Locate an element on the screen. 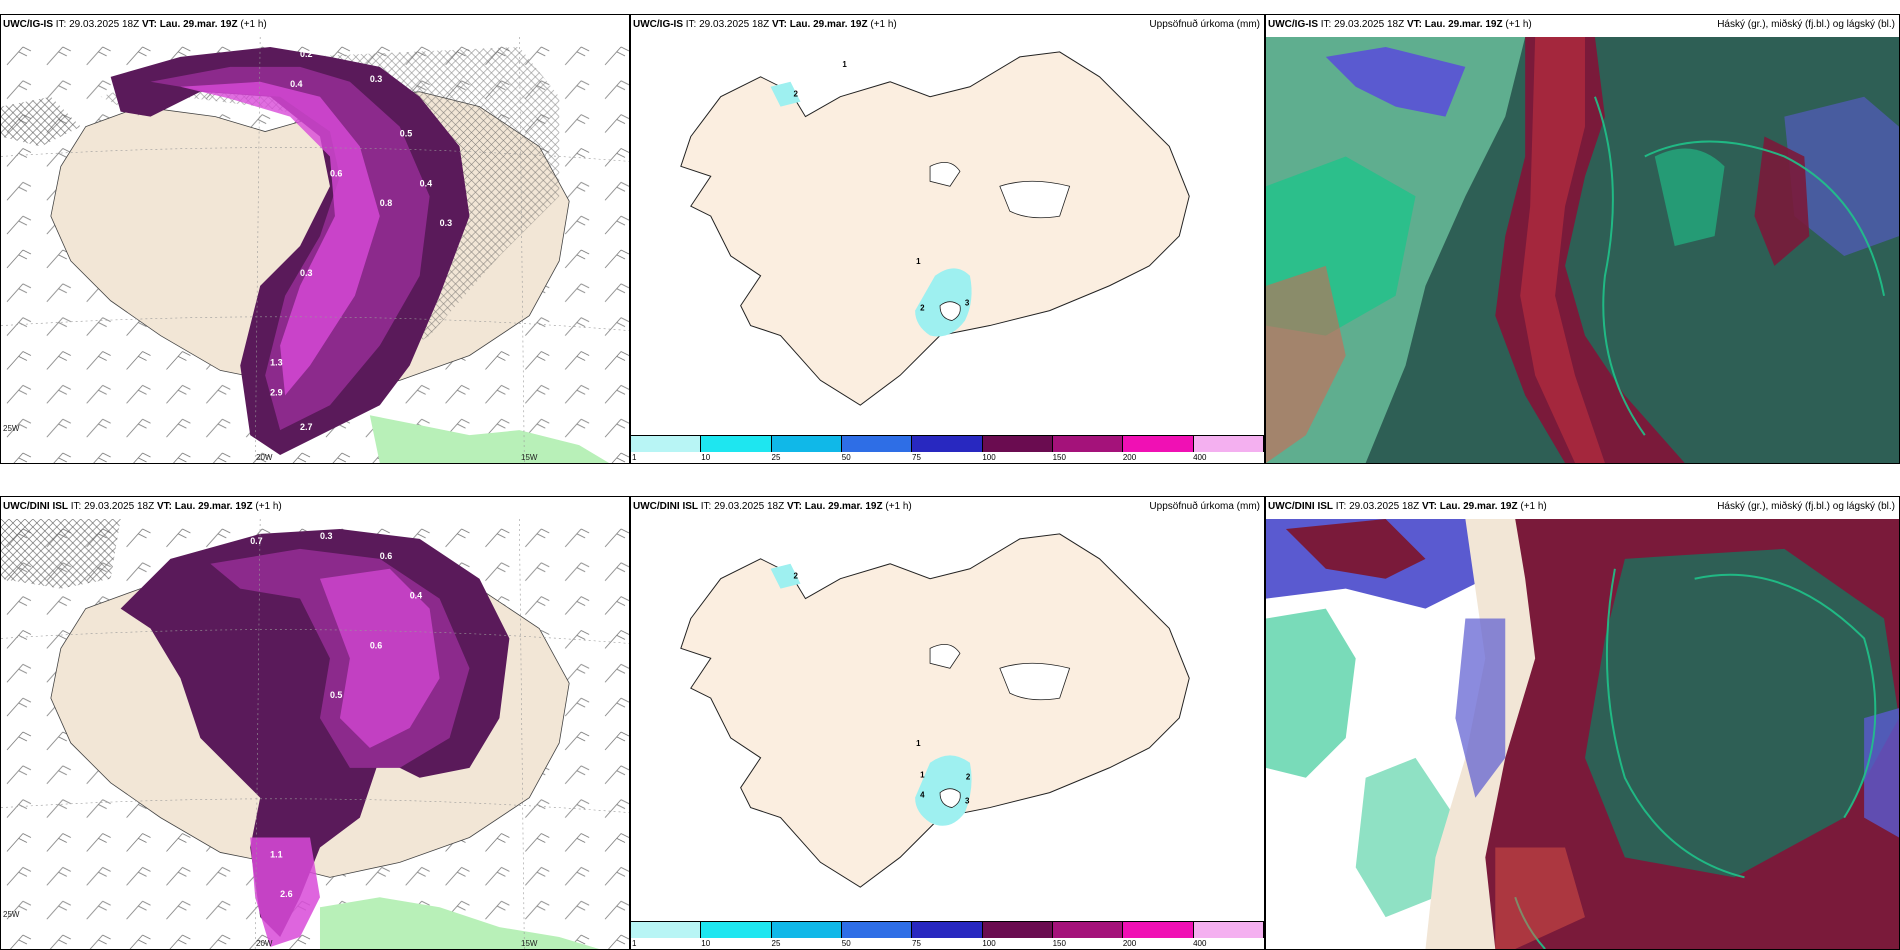 Image resolution: width=1900 pixels, height=950 pixels. svg-text: 0.2 is located at coordinates (306, 54).